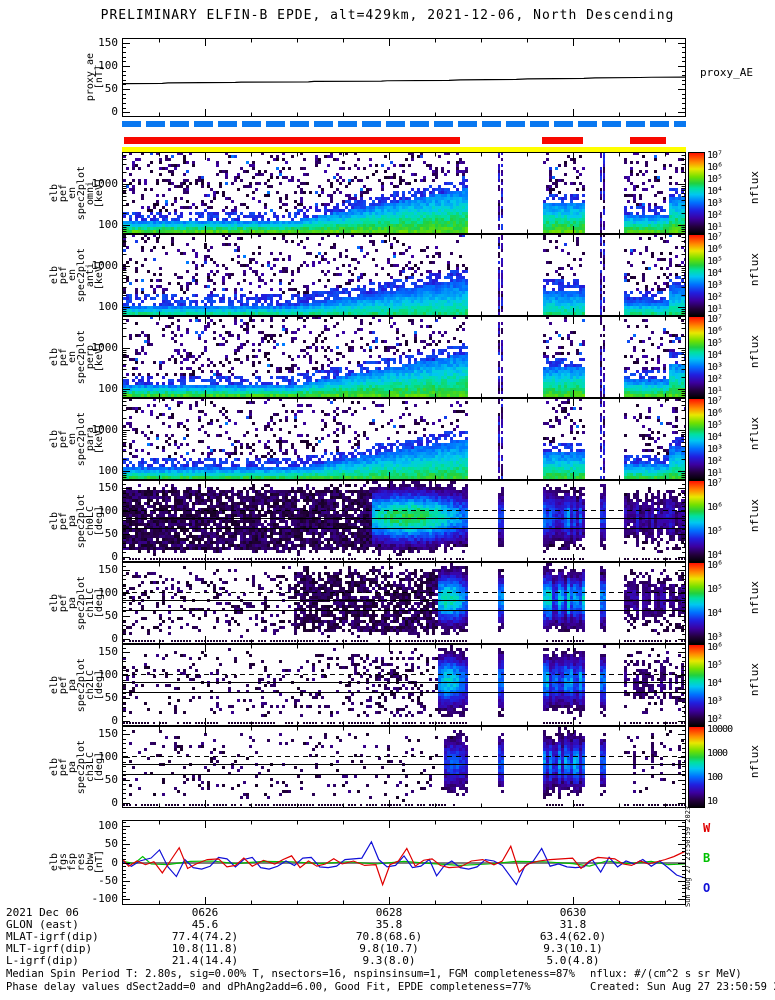 This screenshot has height=1000, width=775. Describe the element at coordinates (696, 357) in the screenshot. I see `colorbar-perp` at that location.